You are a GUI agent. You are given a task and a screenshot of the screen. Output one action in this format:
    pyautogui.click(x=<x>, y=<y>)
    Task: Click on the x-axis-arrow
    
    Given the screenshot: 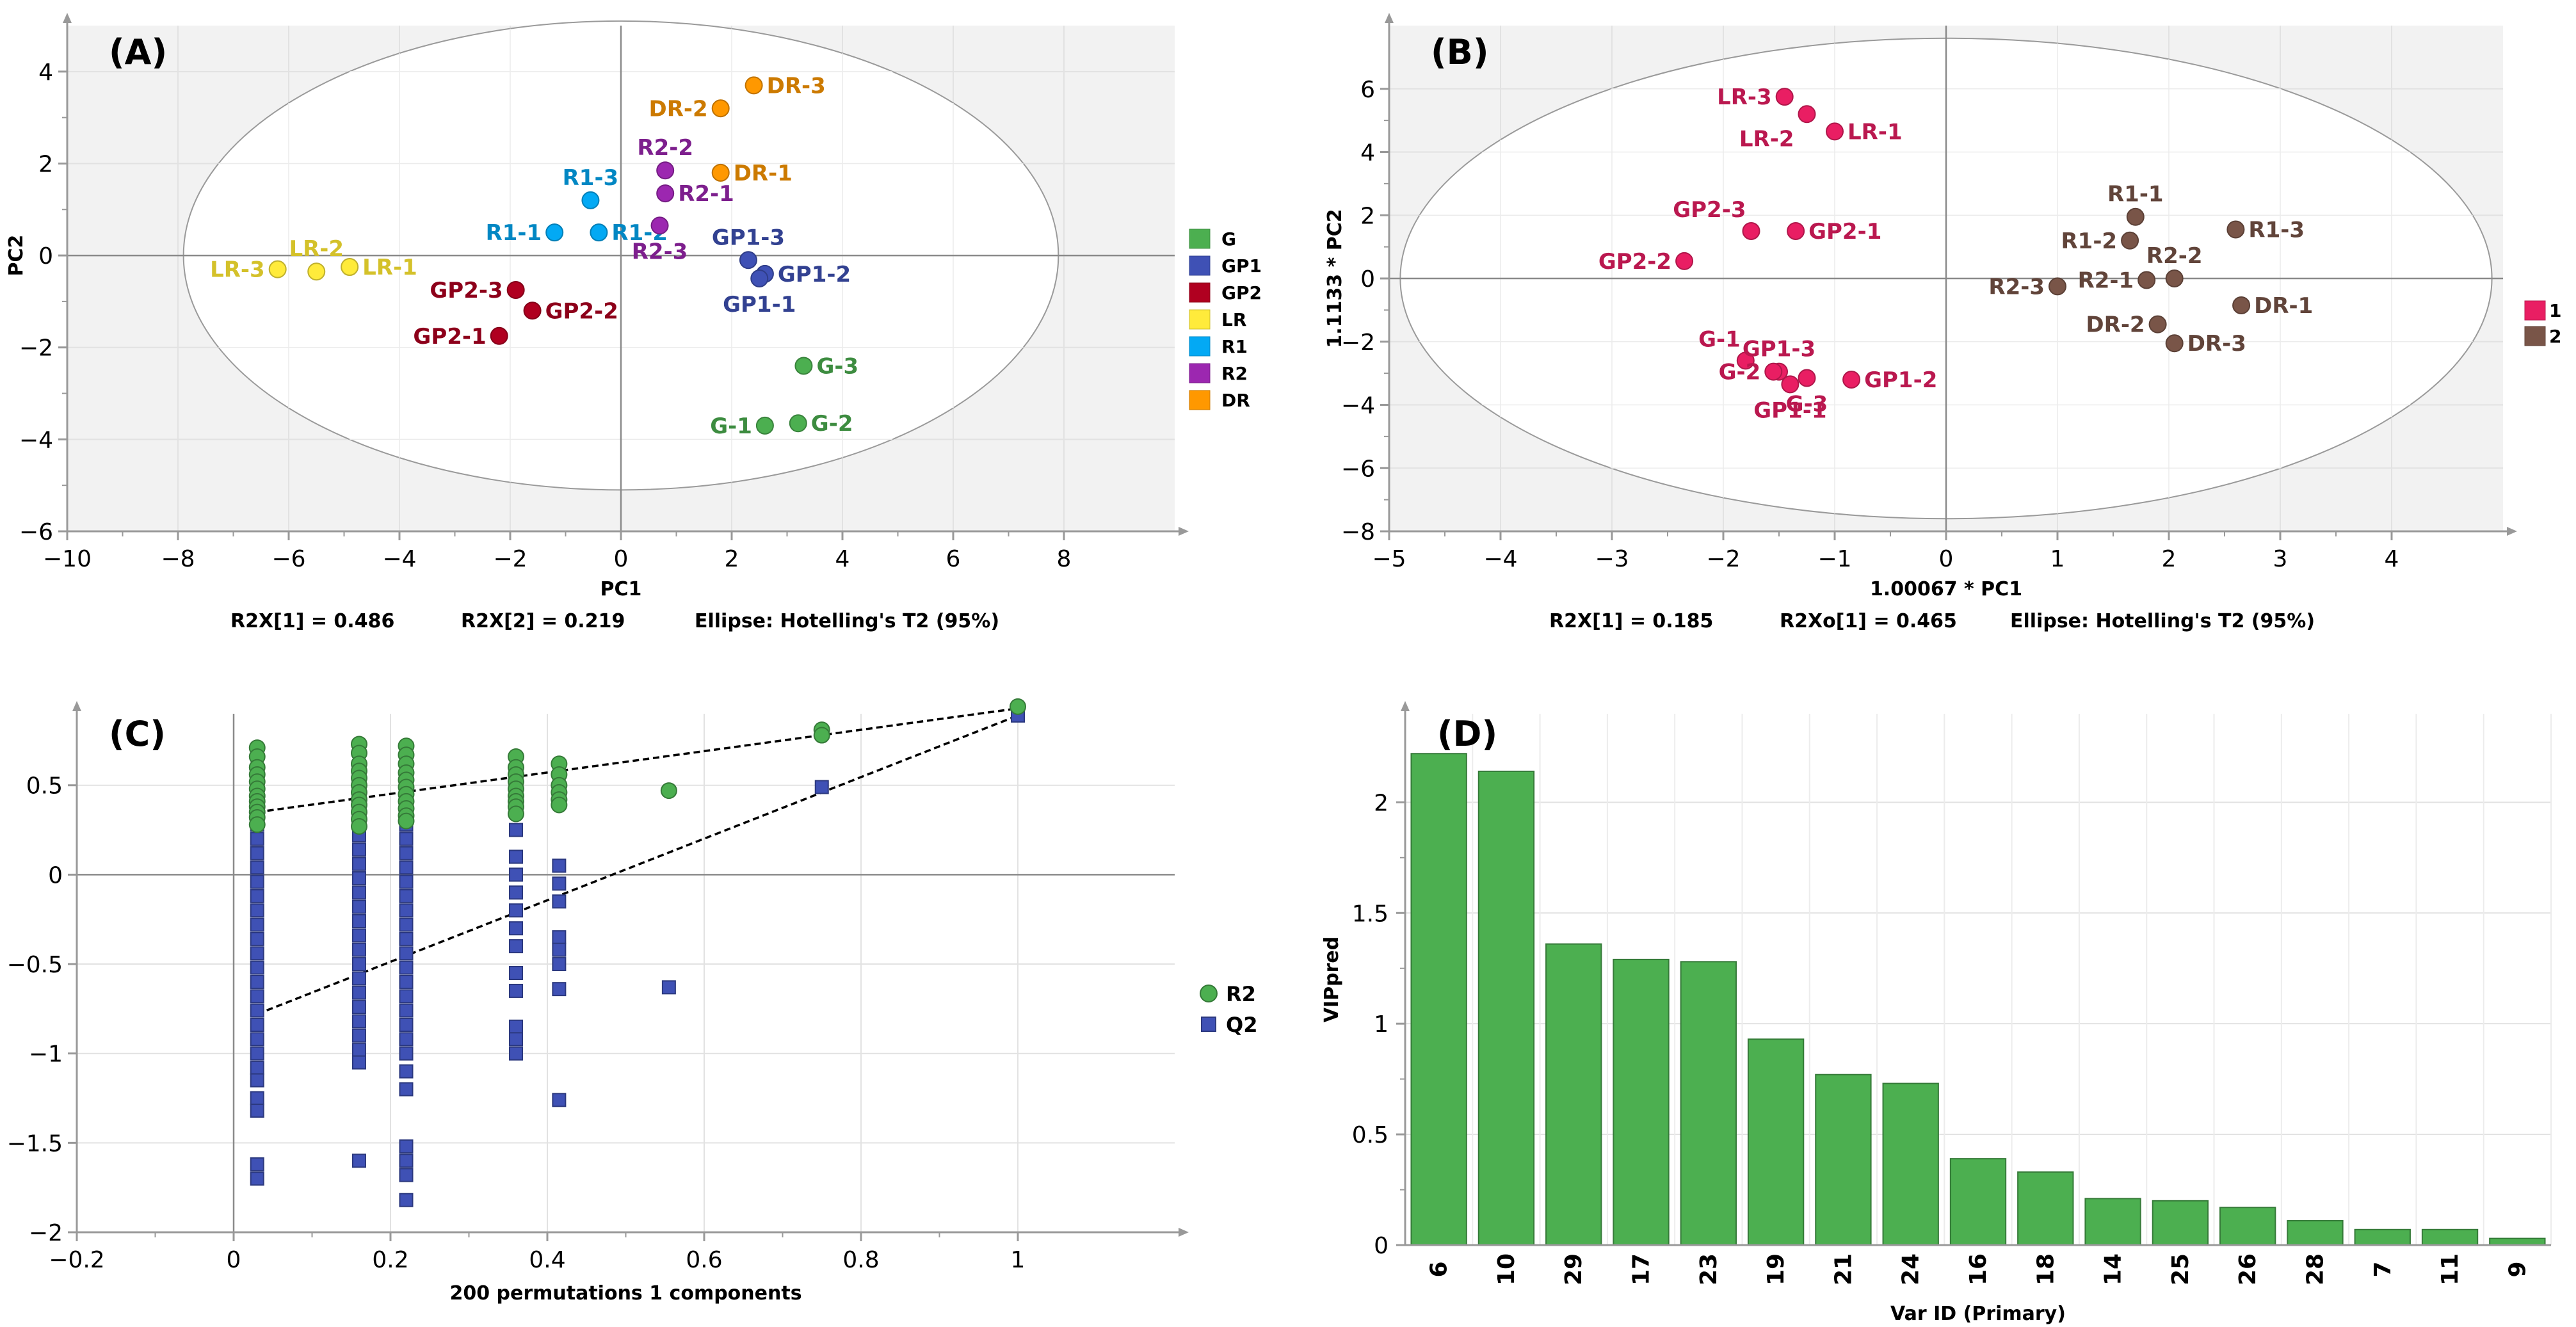 What is the action you would take?
    pyautogui.click(x=1184, y=1232)
    